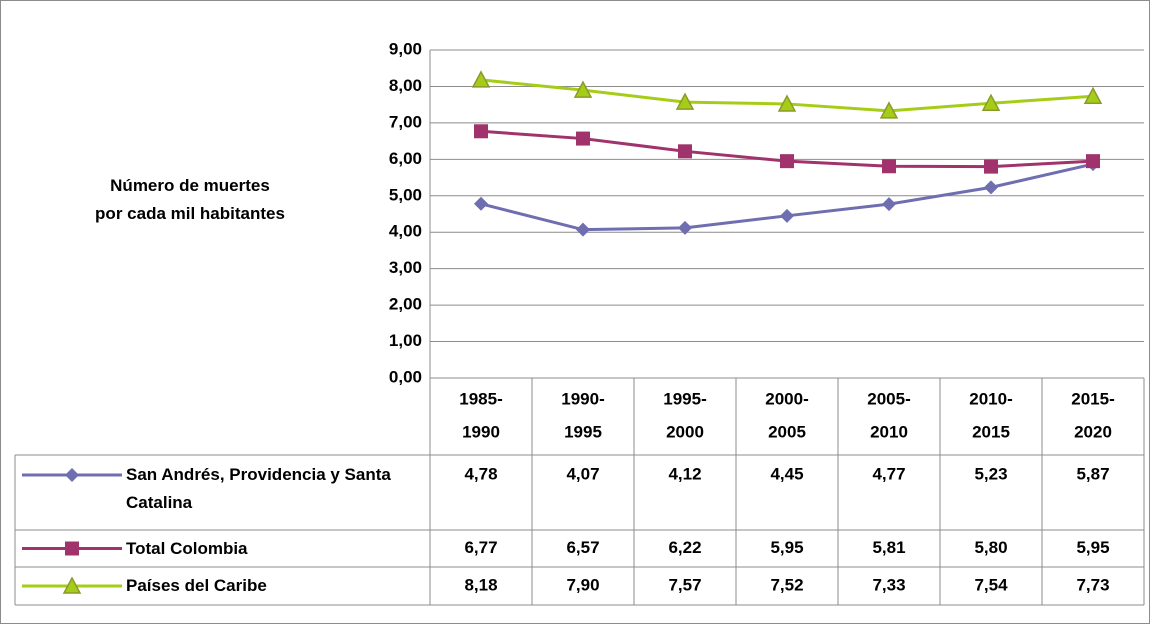 This screenshot has height=624, width=1150. What do you see at coordinates (1093, 431) in the screenshot?
I see `x-tick-label: 2020` at bounding box center [1093, 431].